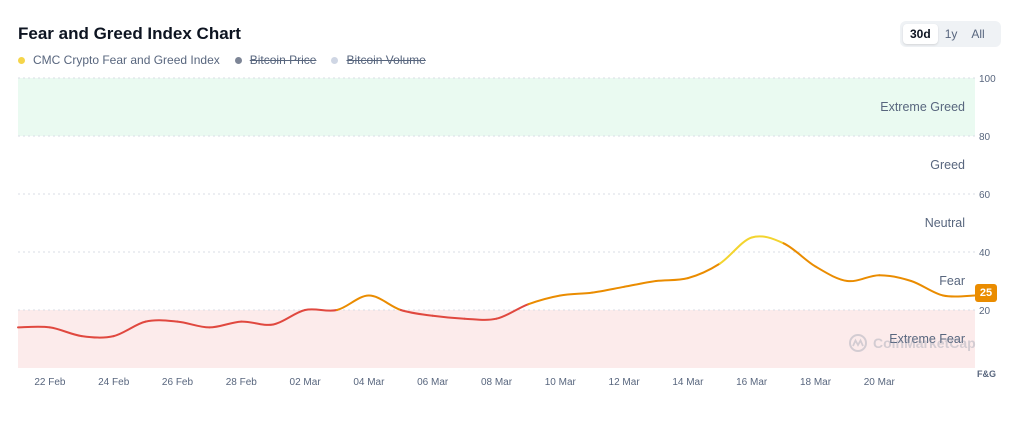 The height and width of the screenshot is (430, 1024). What do you see at coordinates (50, 382) in the screenshot?
I see `x-tick-label: 22 Feb` at bounding box center [50, 382].